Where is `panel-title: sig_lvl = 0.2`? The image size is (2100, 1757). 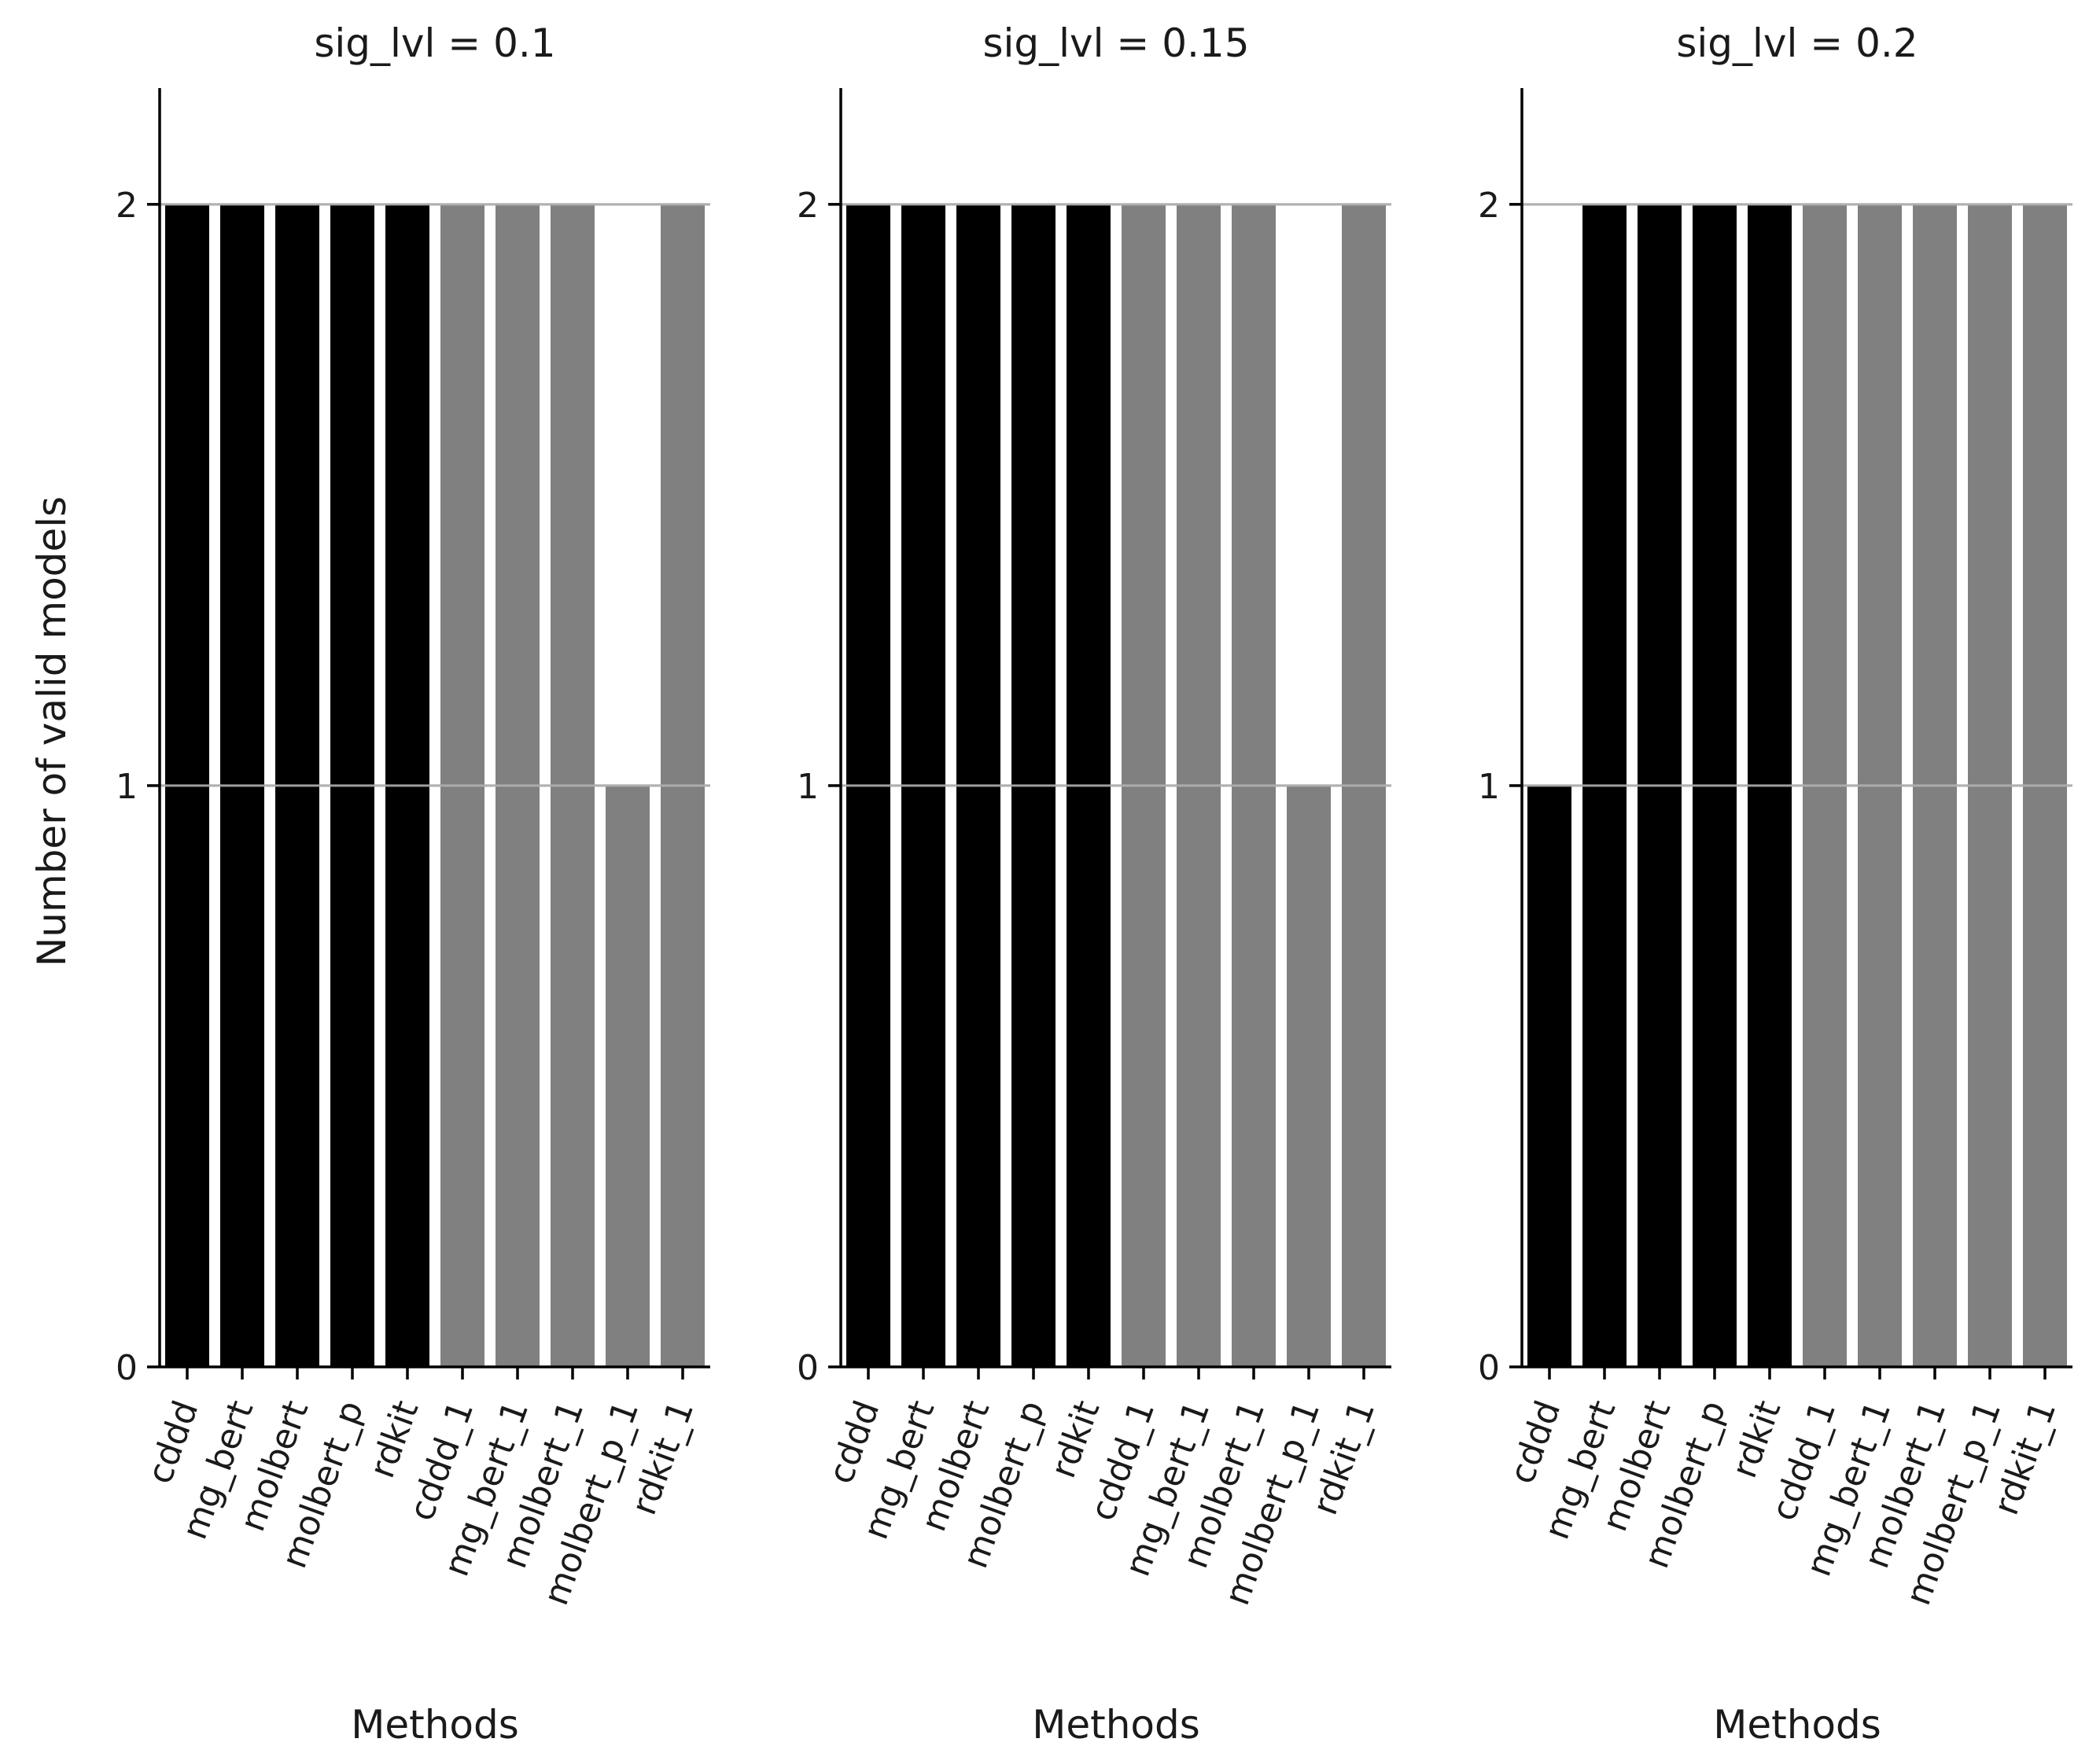 panel-title: sig_lvl = 0.2 is located at coordinates (1797, 43).